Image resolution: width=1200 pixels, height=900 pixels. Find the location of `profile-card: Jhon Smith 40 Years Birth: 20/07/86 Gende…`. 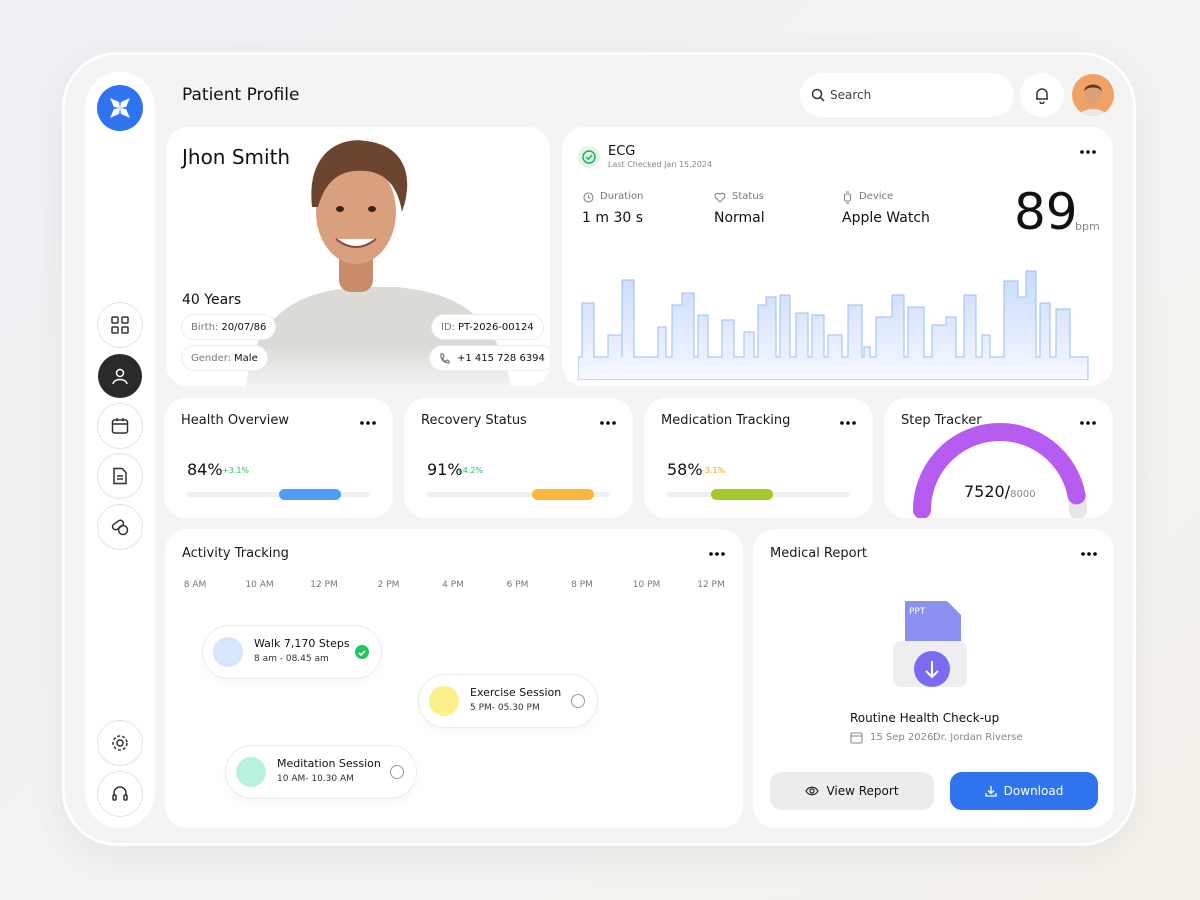

profile-card: Jhon Smith 40 Years Birth: 20/07/86 Gende… is located at coordinates (358, 256).